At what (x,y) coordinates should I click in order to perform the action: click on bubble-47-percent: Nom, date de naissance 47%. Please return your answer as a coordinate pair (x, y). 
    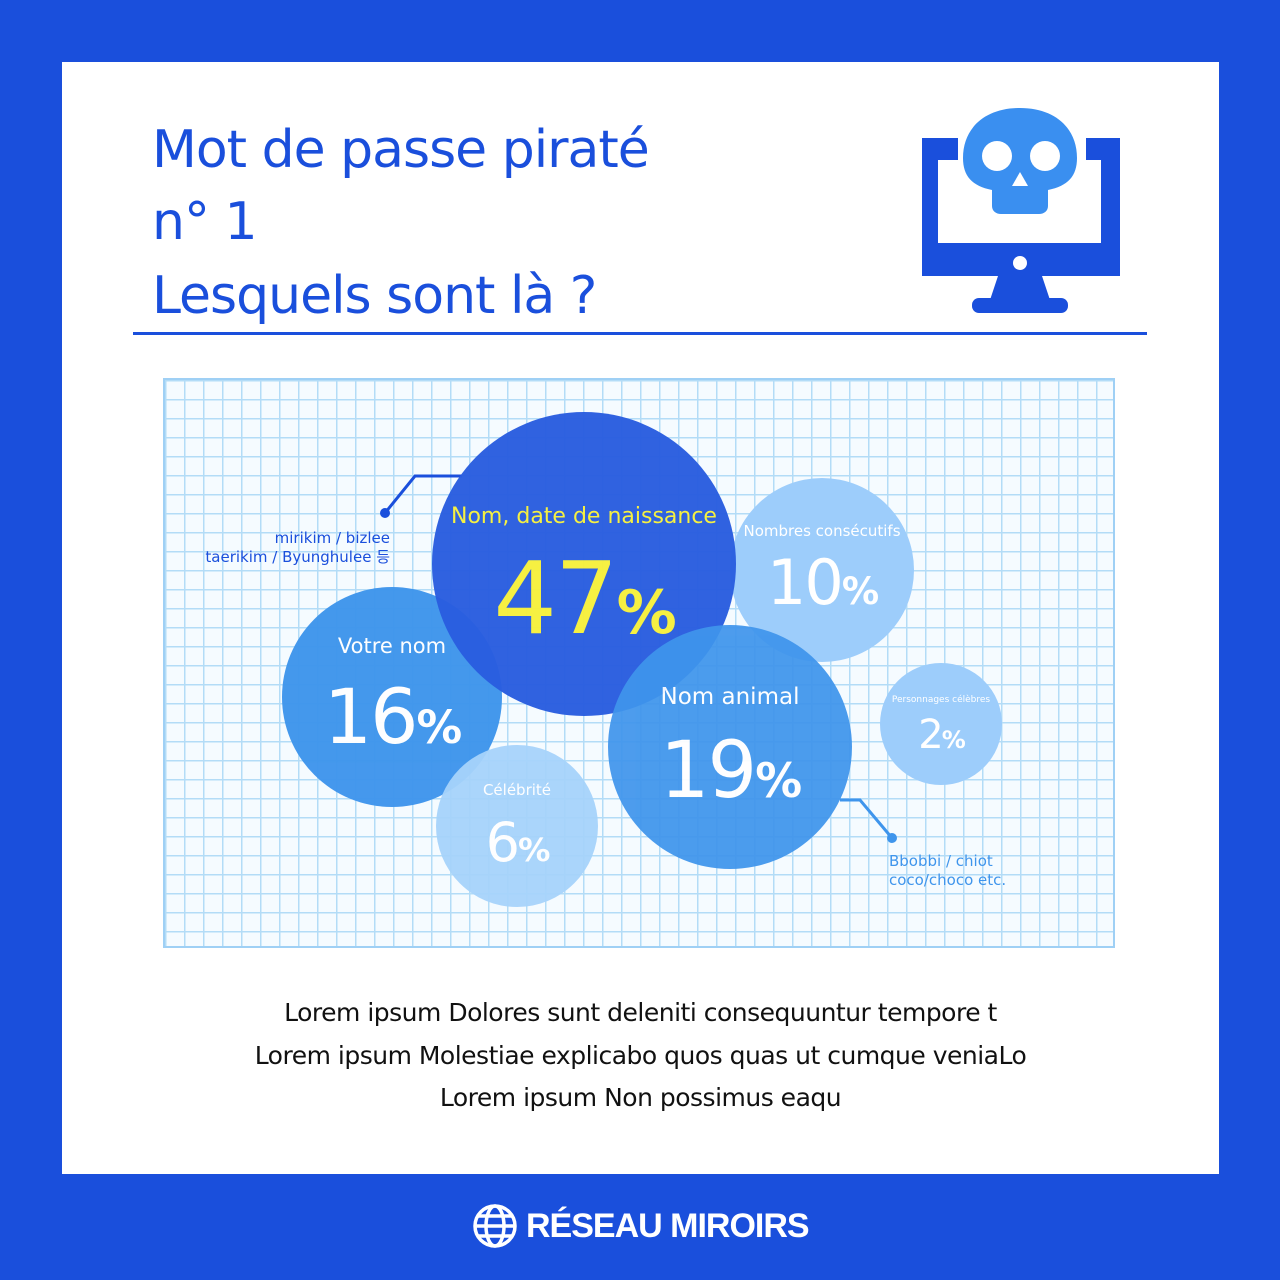
    Looking at the image, I should click on (584, 564).